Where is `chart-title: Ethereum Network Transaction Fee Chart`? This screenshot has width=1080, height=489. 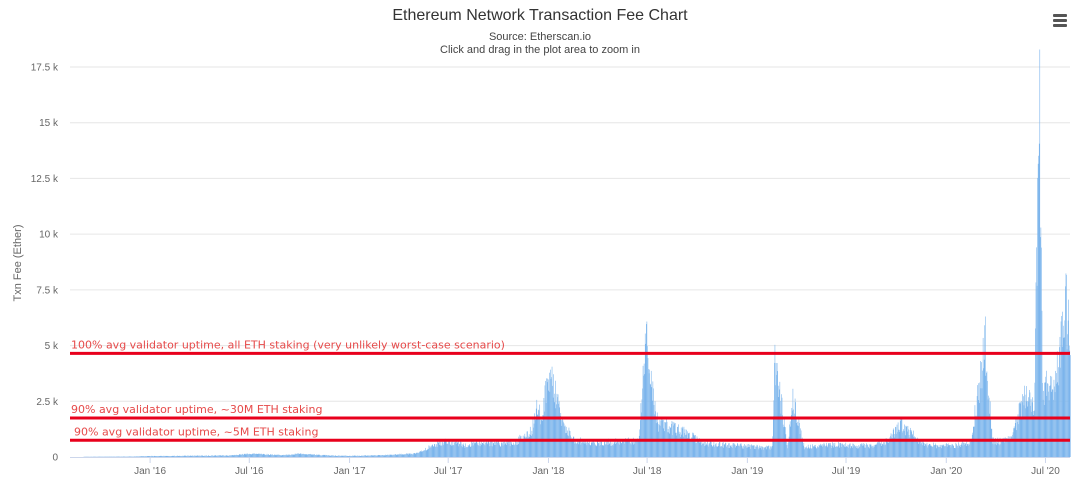
chart-title: Ethereum Network Transaction Fee Chart is located at coordinates (540, 15).